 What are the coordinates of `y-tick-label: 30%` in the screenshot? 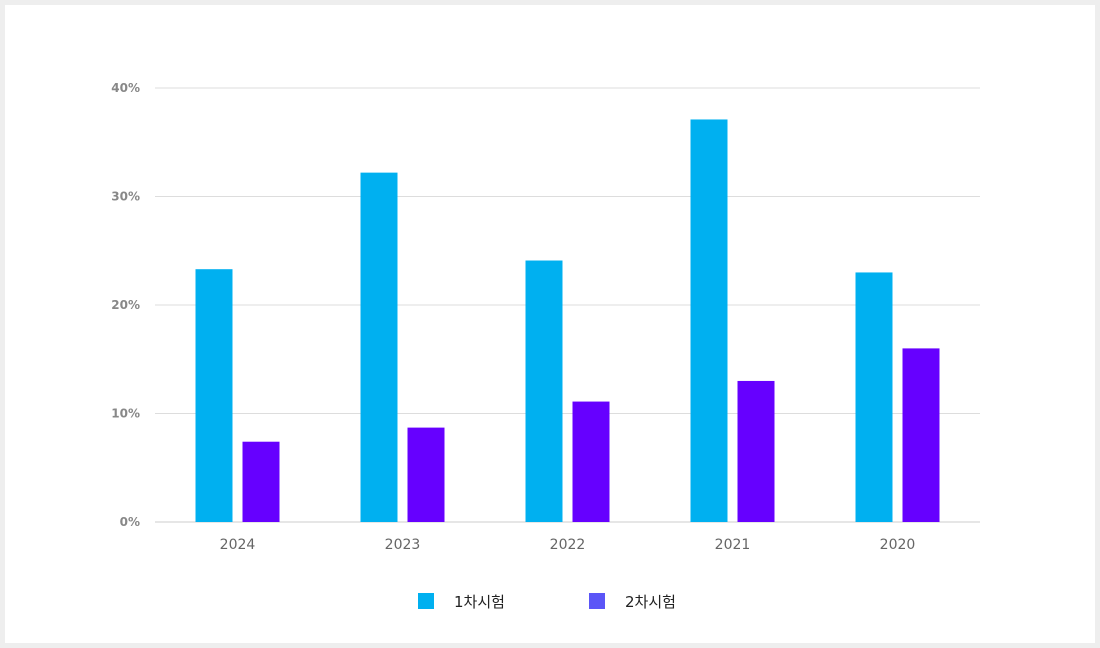 It's located at (125, 197).